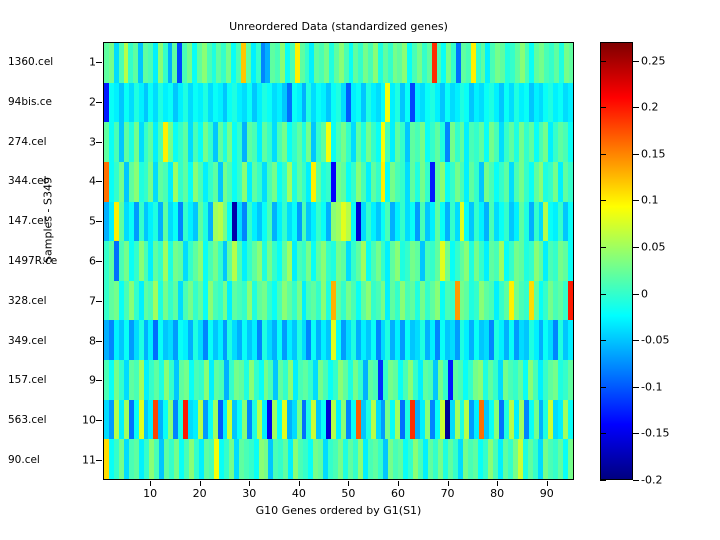 Image resolution: width=720 pixels, height=540 pixels. Describe the element at coordinates (99, 182) in the screenshot. I see `y-axis-tick-mark` at that location.